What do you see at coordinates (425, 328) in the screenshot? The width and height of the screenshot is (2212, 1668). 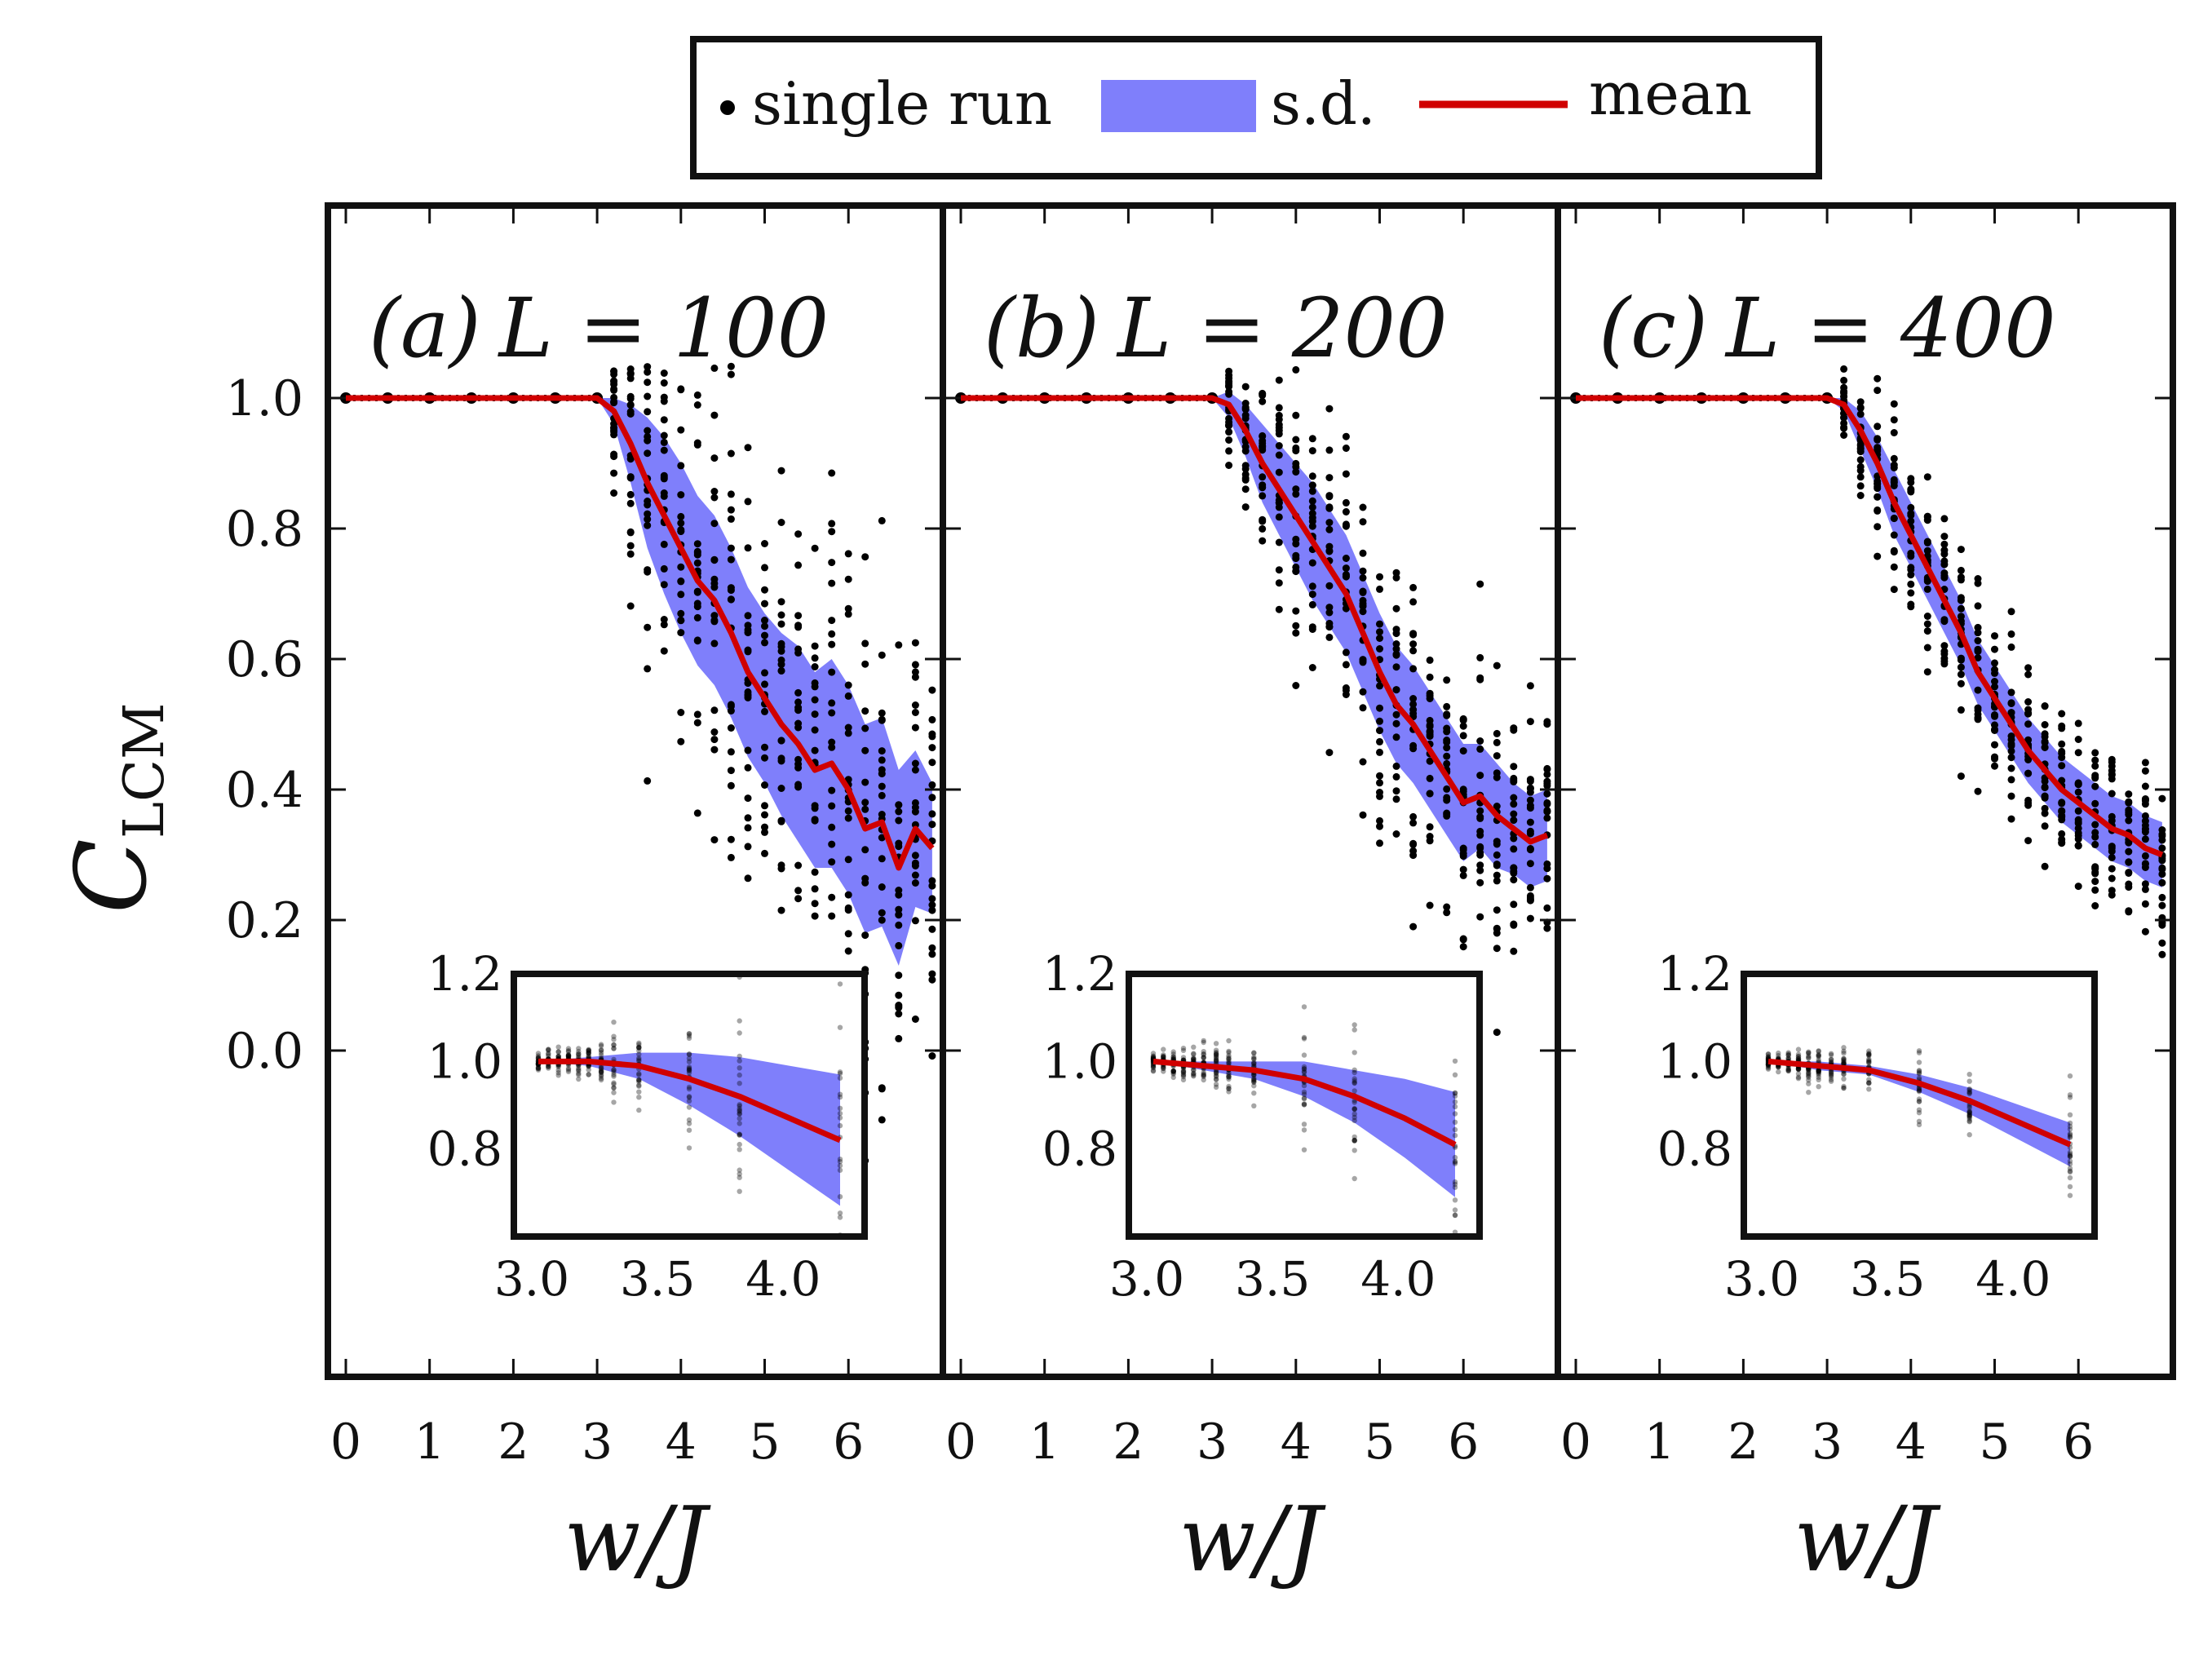 I see `panel-title-label: (a)` at bounding box center [425, 328].